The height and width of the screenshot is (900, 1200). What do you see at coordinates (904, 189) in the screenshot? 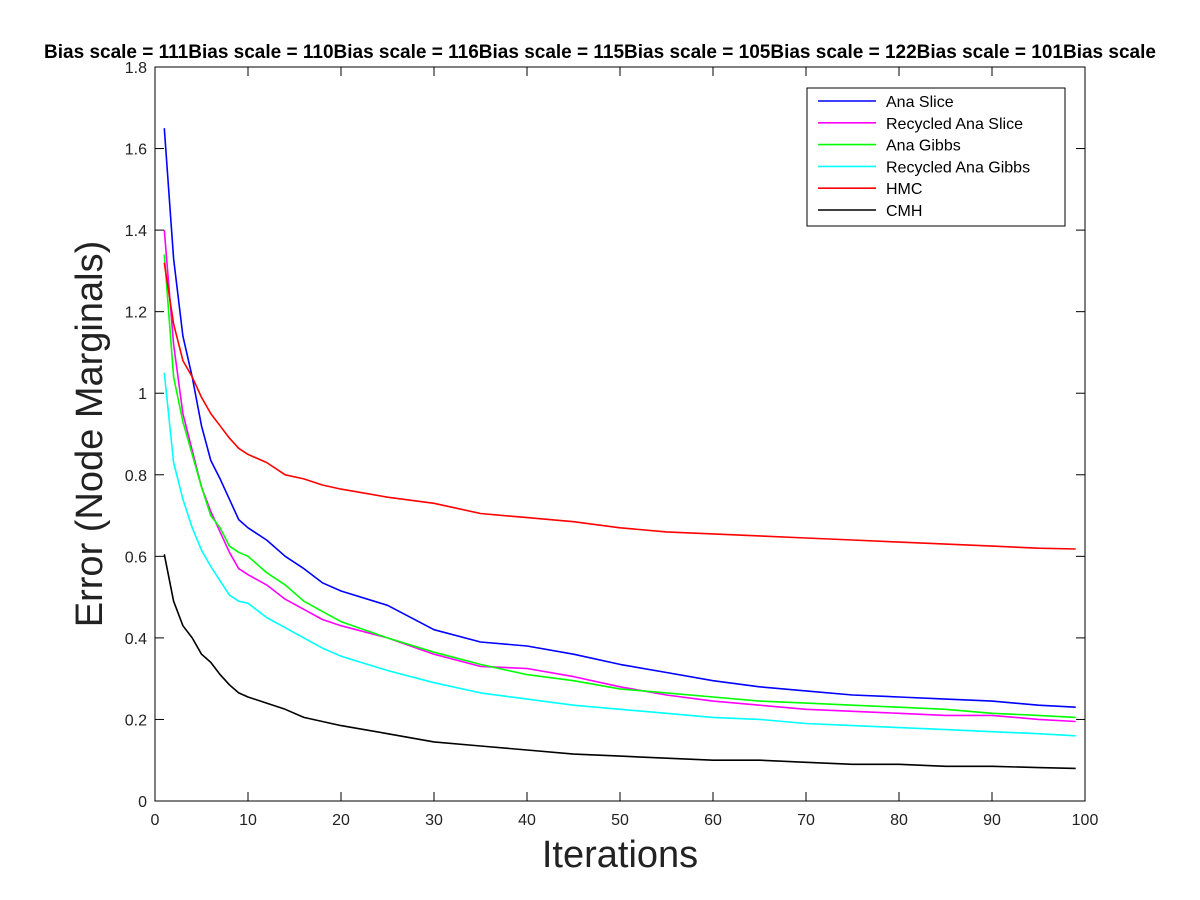
I see `legend-label-hmc: HMC` at bounding box center [904, 189].